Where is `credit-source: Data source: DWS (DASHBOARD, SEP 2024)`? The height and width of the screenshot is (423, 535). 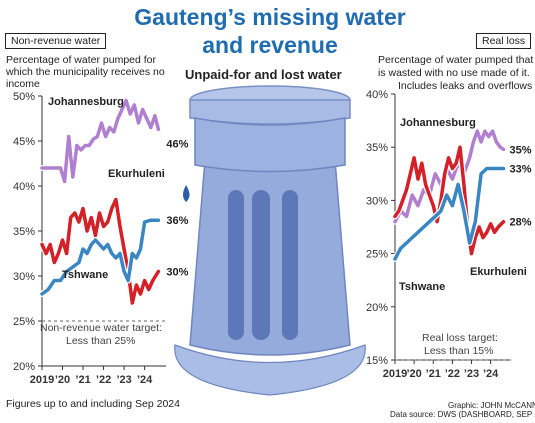 credit-source: Data source: DWS (DASHBOARD, SEP 2024) is located at coordinates (462, 414).